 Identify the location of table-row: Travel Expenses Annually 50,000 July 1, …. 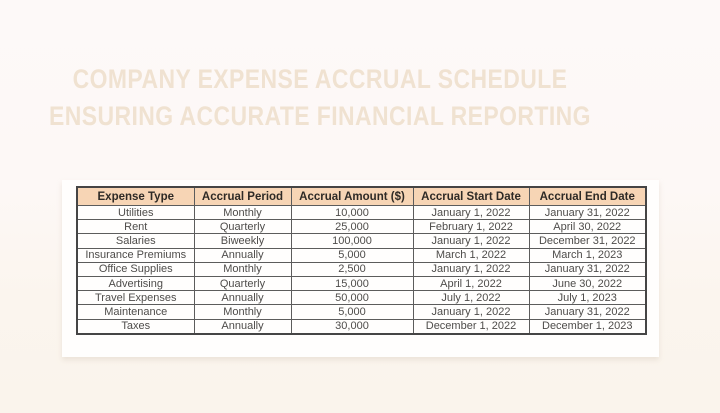
(361, 298).